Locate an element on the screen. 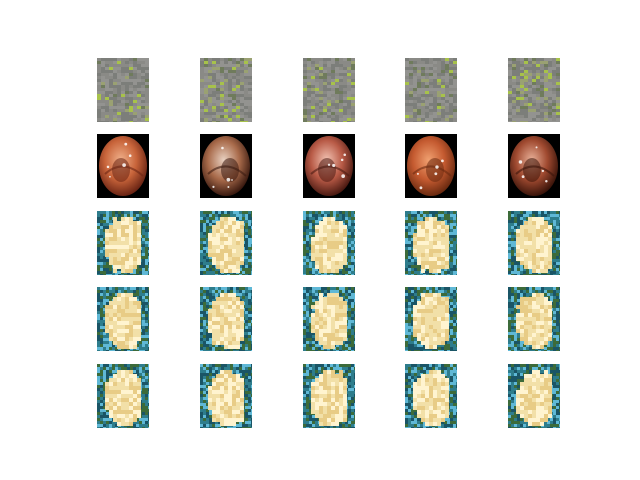 The image size is (640, 480). grid-image-r3-c4 is located at coordinates (431, 243).